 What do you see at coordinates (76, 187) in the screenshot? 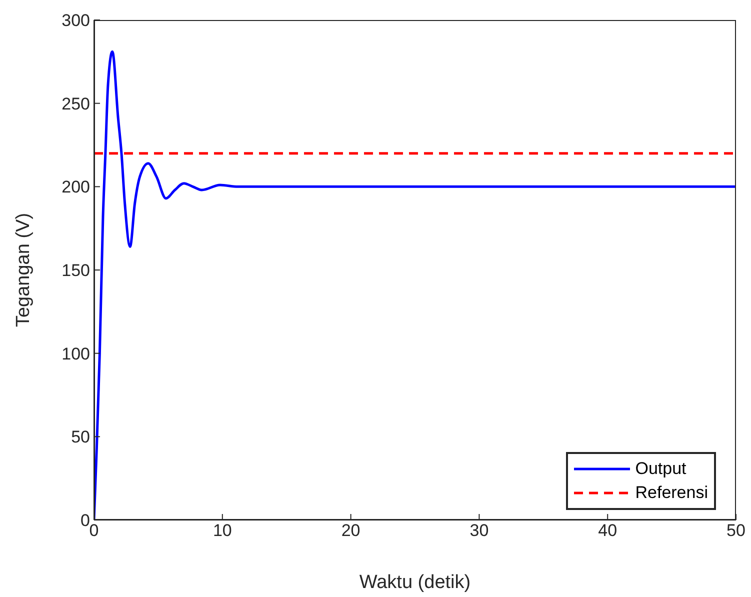
I see `y-tick-label: 200` at bounding box center [76, 187].